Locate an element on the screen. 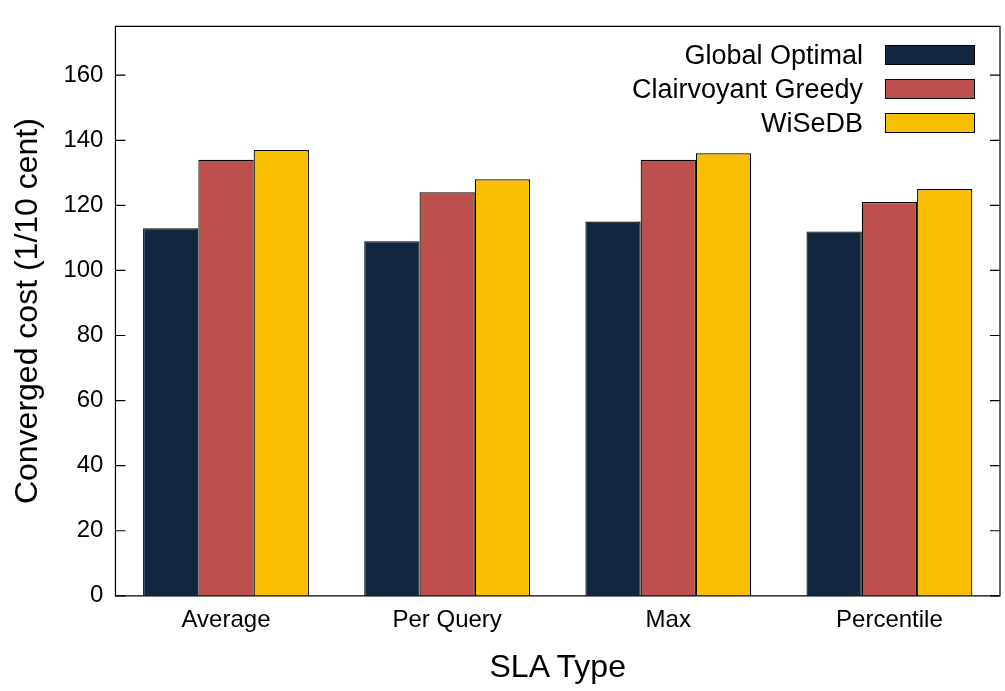 The width and height of the screenshot is (1005, 691). x-tick-label: Percentile is located at coordinates (889, 618).